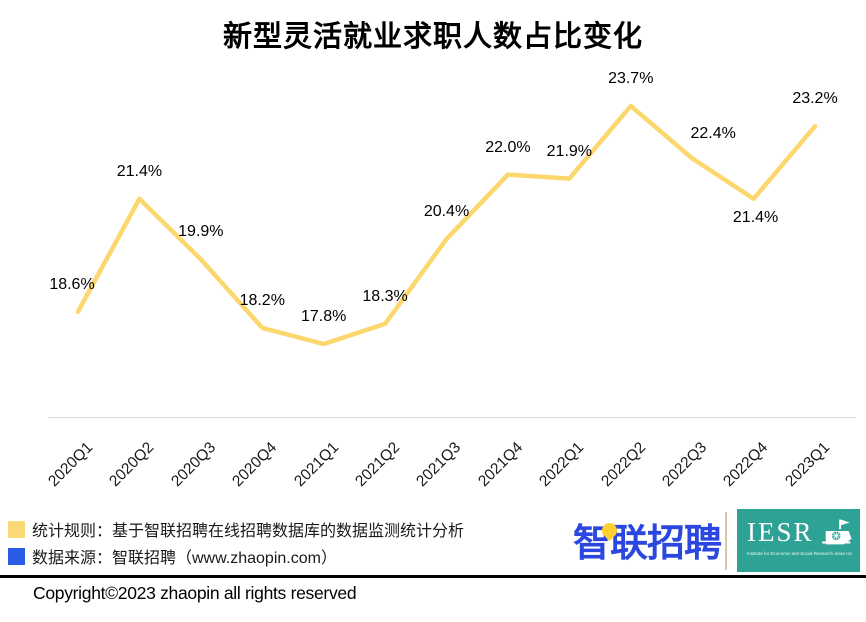 Image resolution: width=866 pixels, height=622 pixels. Describe the element at coordinates (755, 217) in the screenshot. I see `data-label-2022Q4: 21.4%` at that location.